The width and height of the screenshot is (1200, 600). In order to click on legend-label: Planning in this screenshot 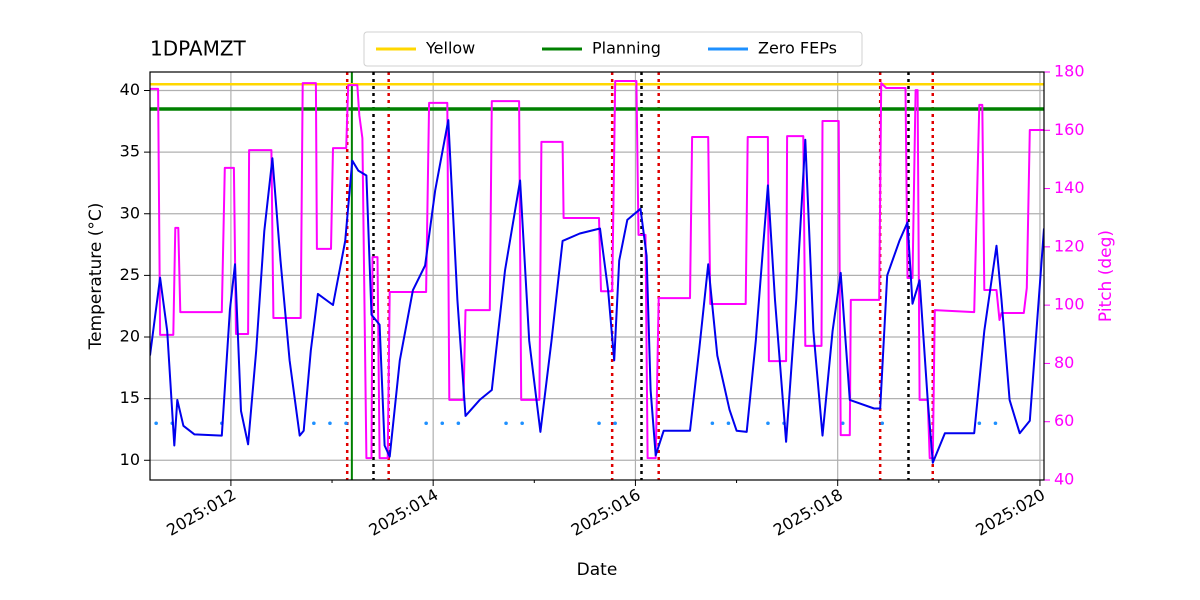, I will do `click(626, 48)`.